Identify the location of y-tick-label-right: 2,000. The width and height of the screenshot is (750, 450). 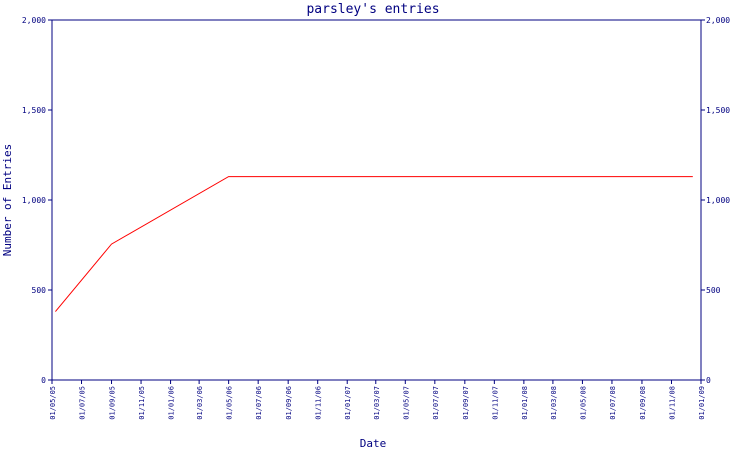
(718, 20).